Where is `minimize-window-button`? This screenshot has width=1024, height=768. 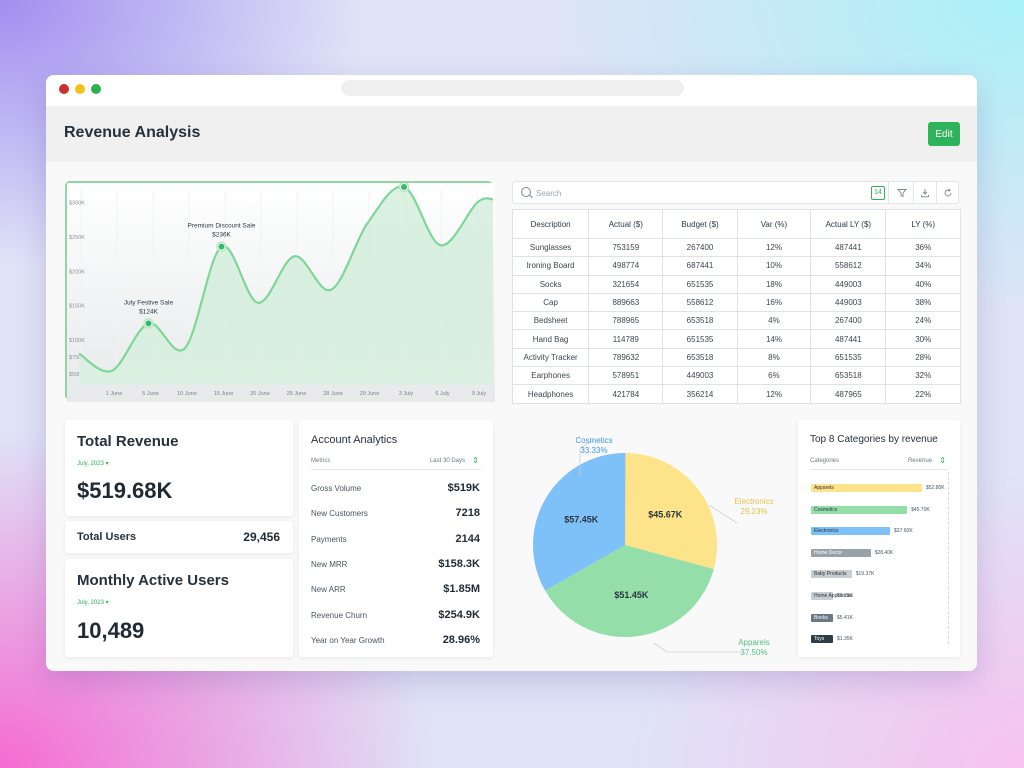 minimize-window-button is located at coordinates (80, 89).